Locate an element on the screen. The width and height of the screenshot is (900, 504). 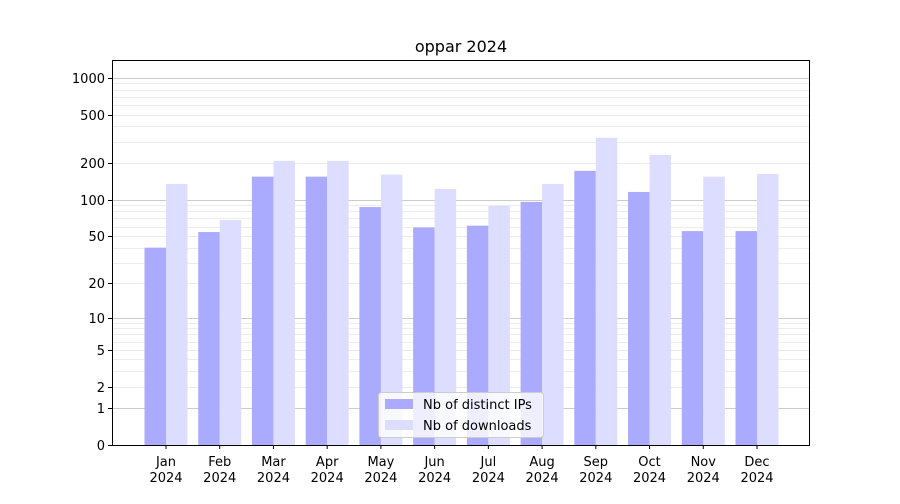
chart-title: oppar 2024 is located at coordinates (461, 46).